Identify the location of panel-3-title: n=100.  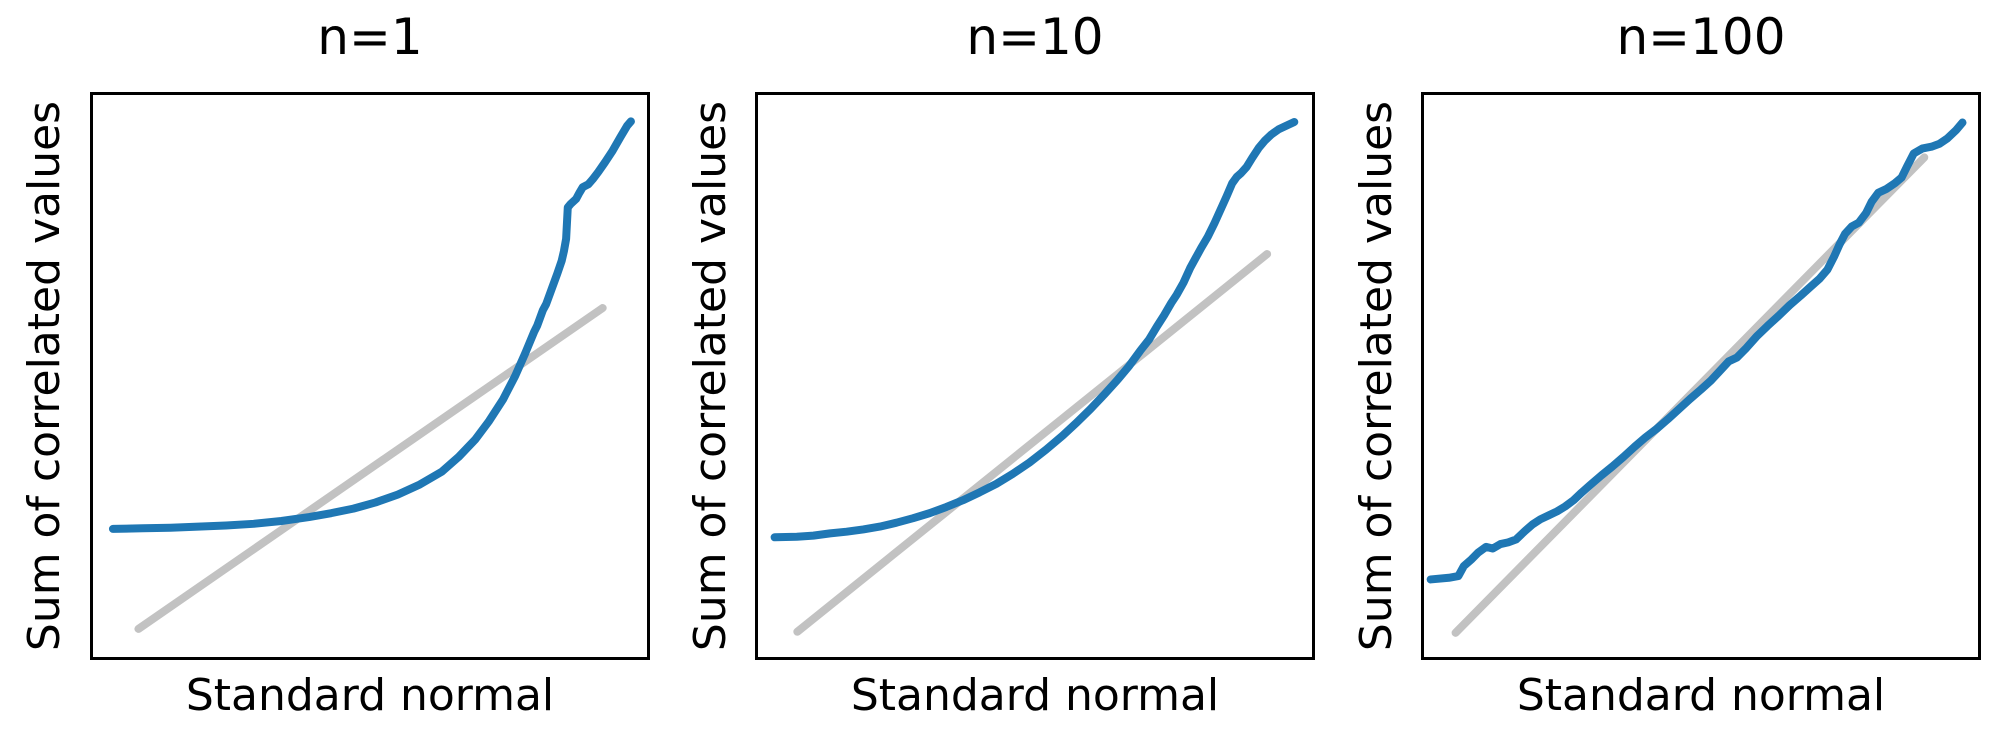
(1701, 37).